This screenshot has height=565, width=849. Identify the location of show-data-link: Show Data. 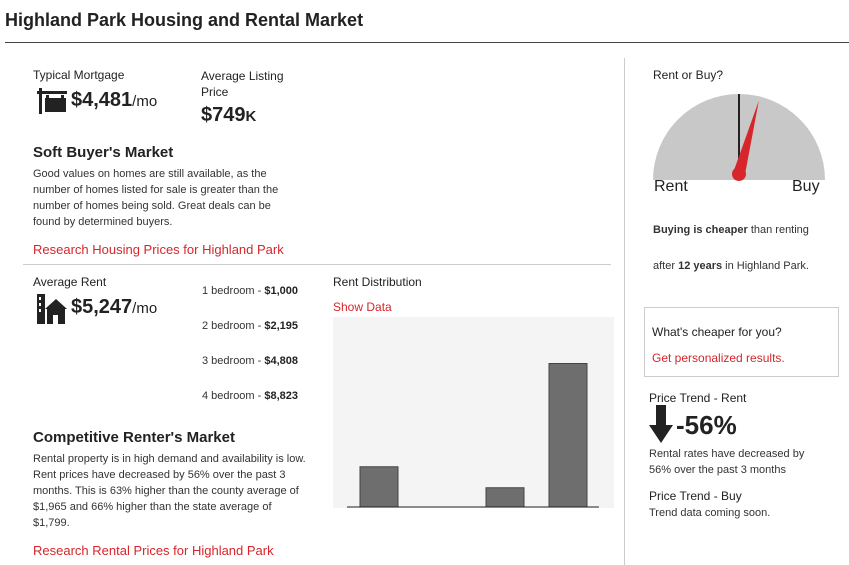
(362, 307).